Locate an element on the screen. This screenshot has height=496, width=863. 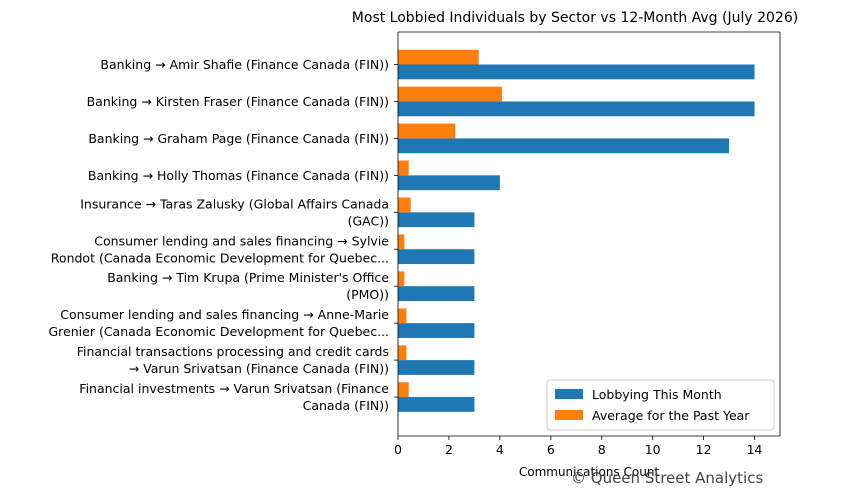
x-tick-label: 0 is located at coordinates (398, 449).